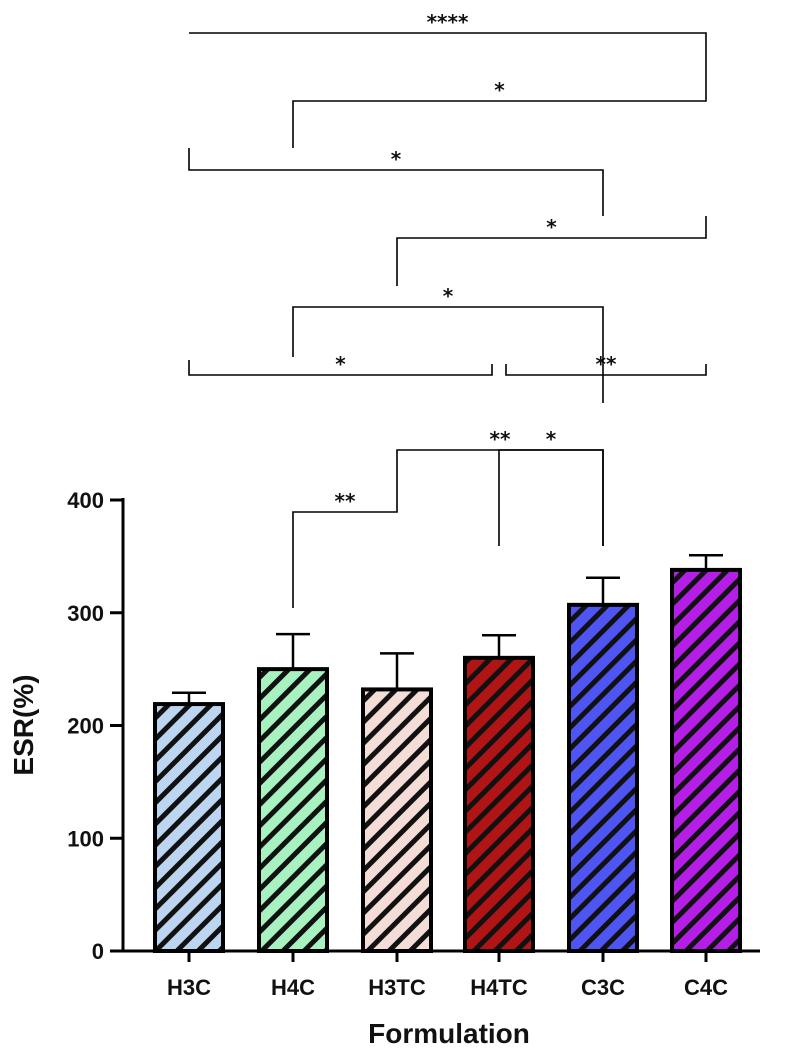  I want to click on bar-h3c, so click(189, 828).